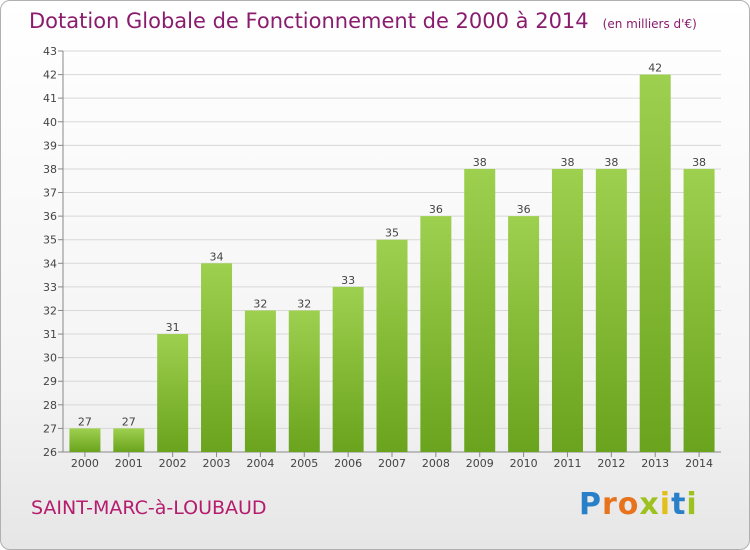 This screenshot has width=750, height=550. Describe the element at coordinates (610, 504) in the screenshot. I see `logo-letter: r` at that location.